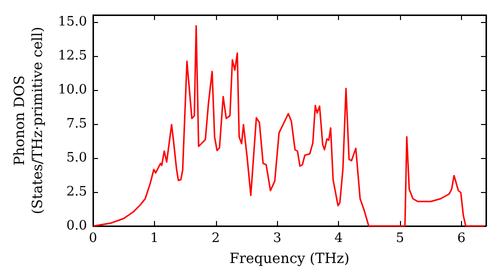 The image size is (500, 280). What do you see at coordinates (72, 56) in the screenshot?
I see `y-tick-label: 12.5` at bounding box center [72, 56].